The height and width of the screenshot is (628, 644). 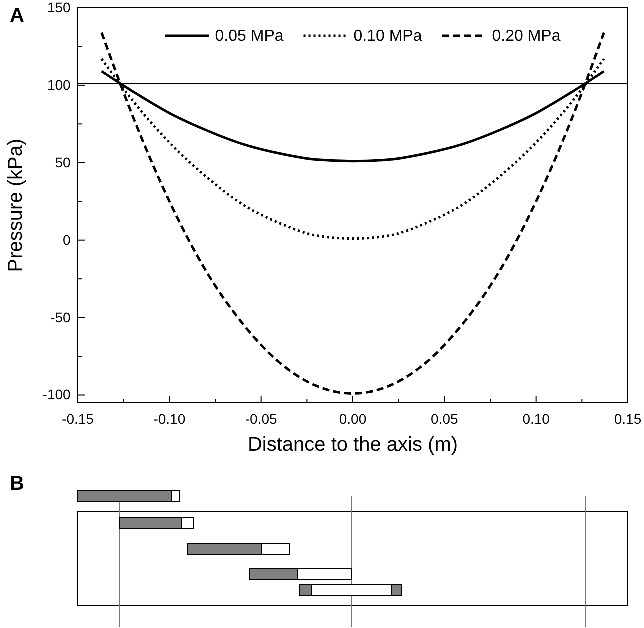 I want to click on y-tick-label: 100, so click(x=59, y=84).